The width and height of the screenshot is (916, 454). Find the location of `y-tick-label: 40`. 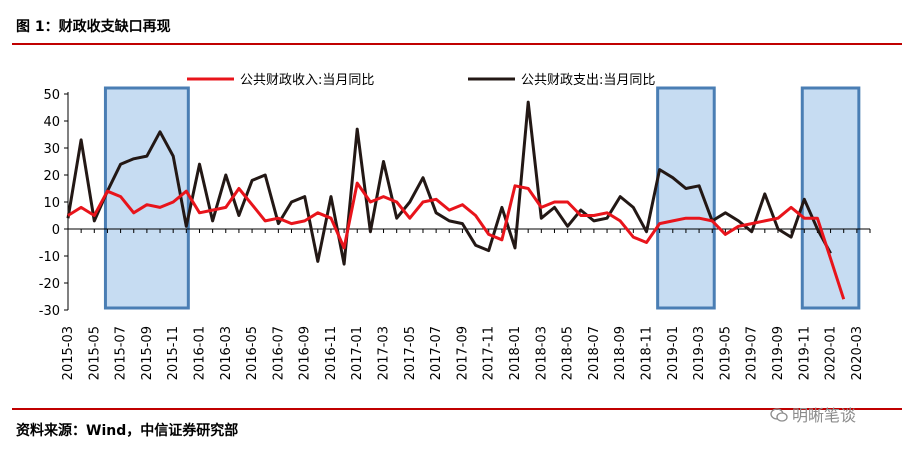

y-tick-label: 40 is located at coordinates (51, 122).